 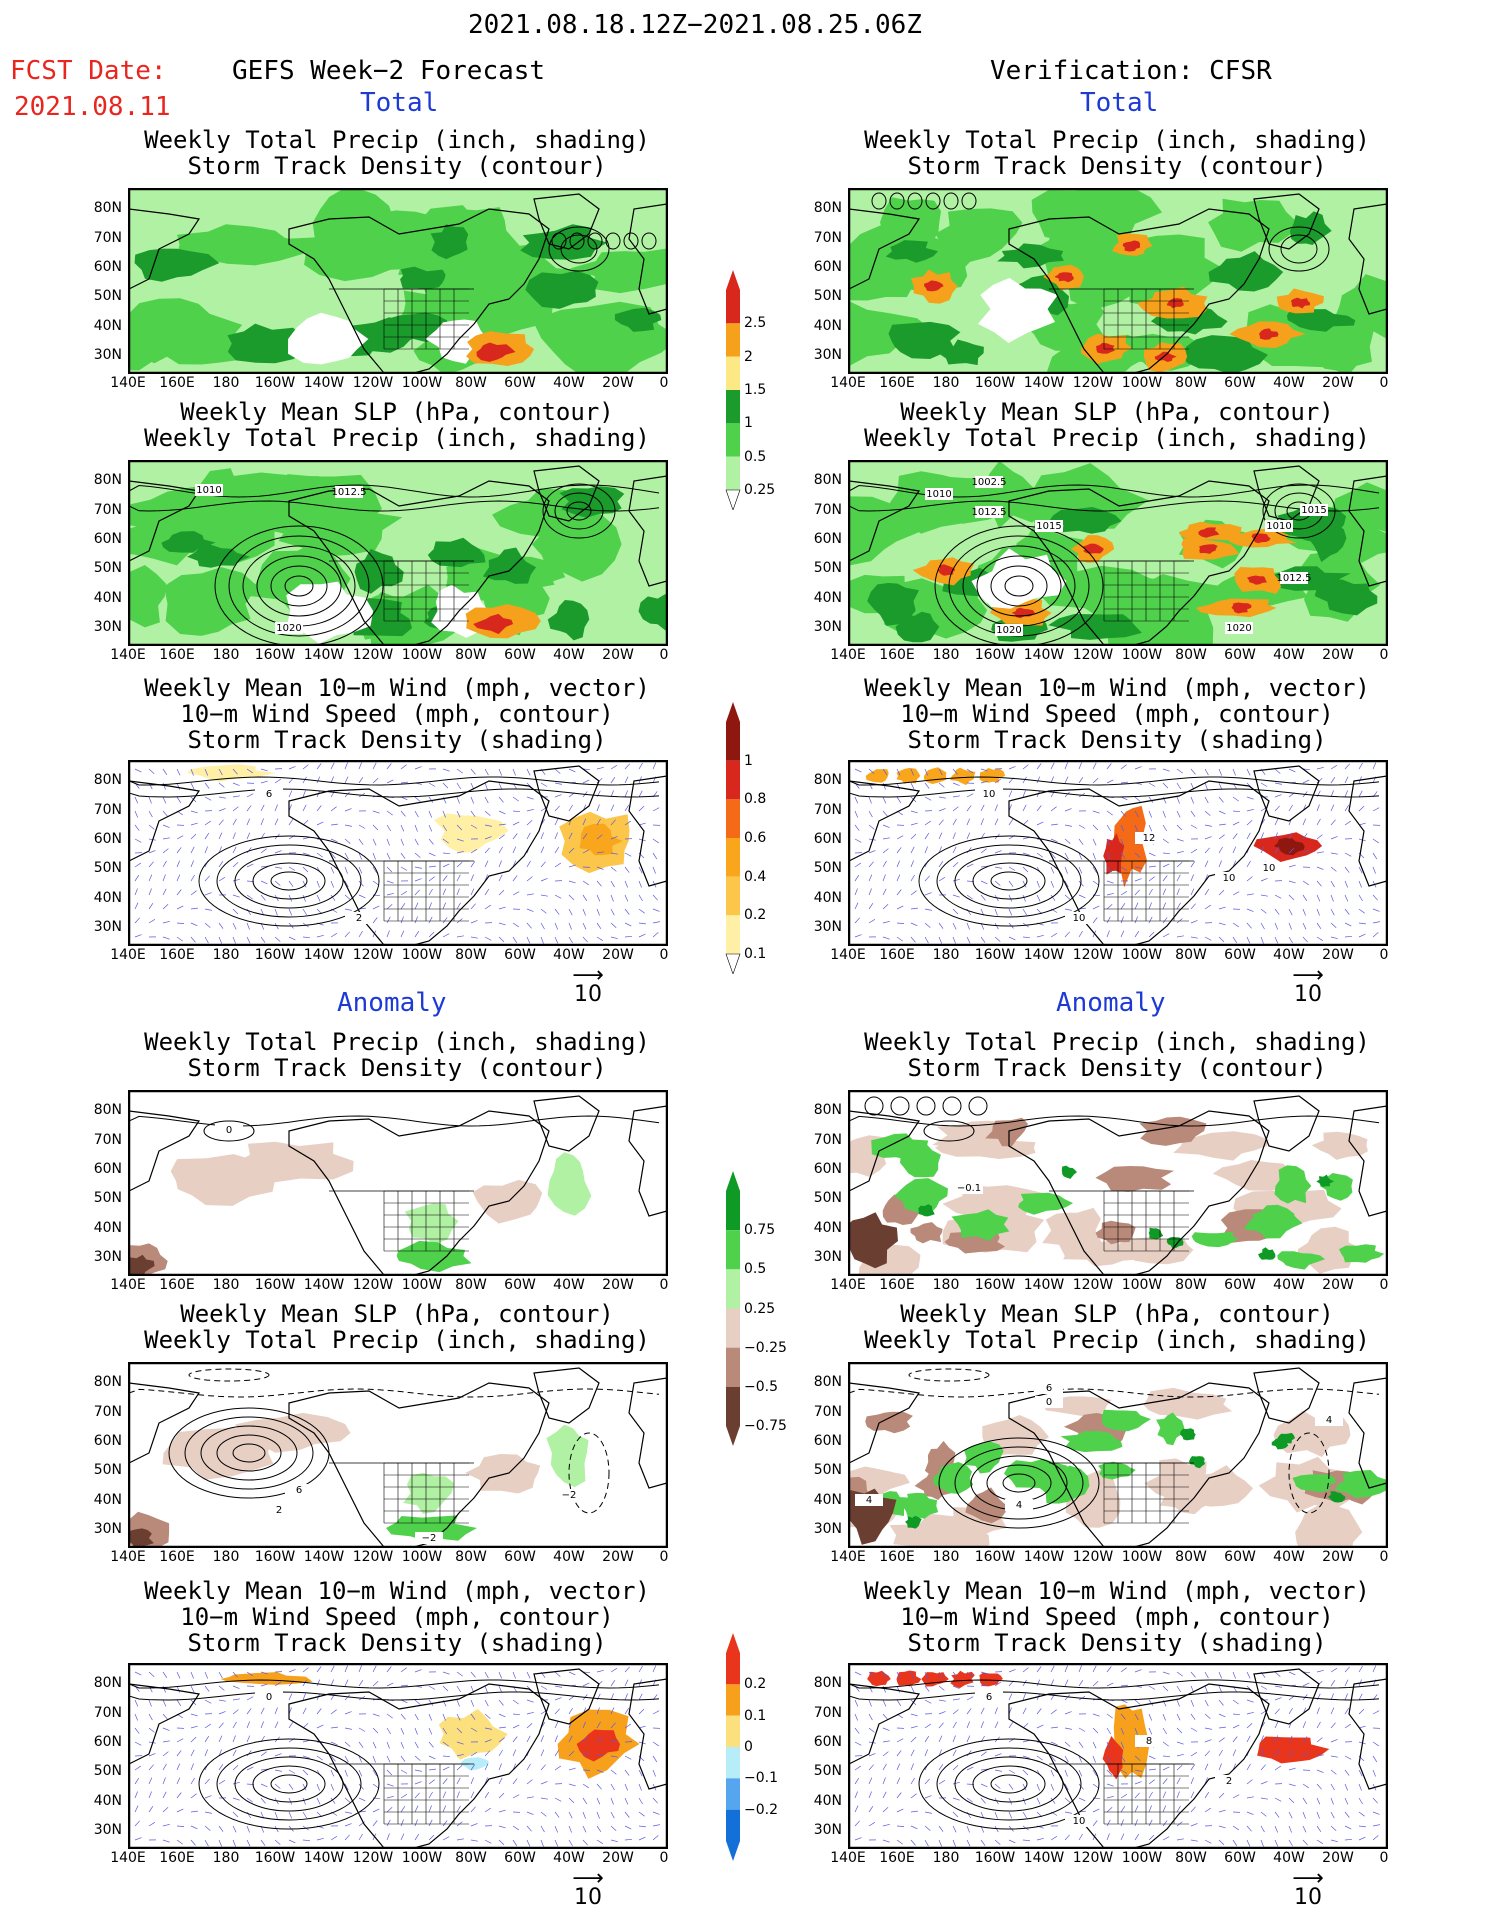 What do you see at coordinates (397, 714) in the screenshot?
I see `gefs-panel-title: 10−m Wind Speed (mph, contour)` at bounding box center [397, 714].